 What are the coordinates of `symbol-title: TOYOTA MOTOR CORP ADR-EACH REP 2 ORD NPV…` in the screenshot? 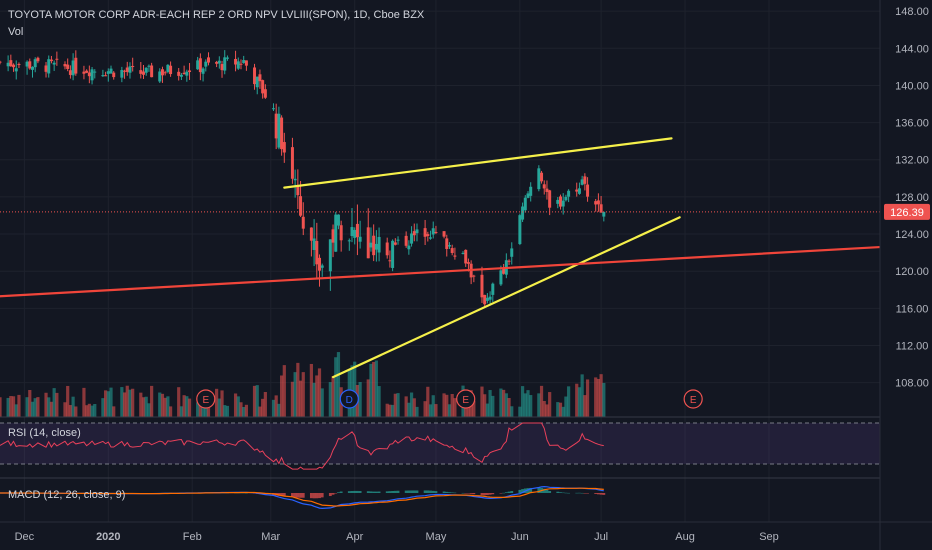 It's located at (216, 15).